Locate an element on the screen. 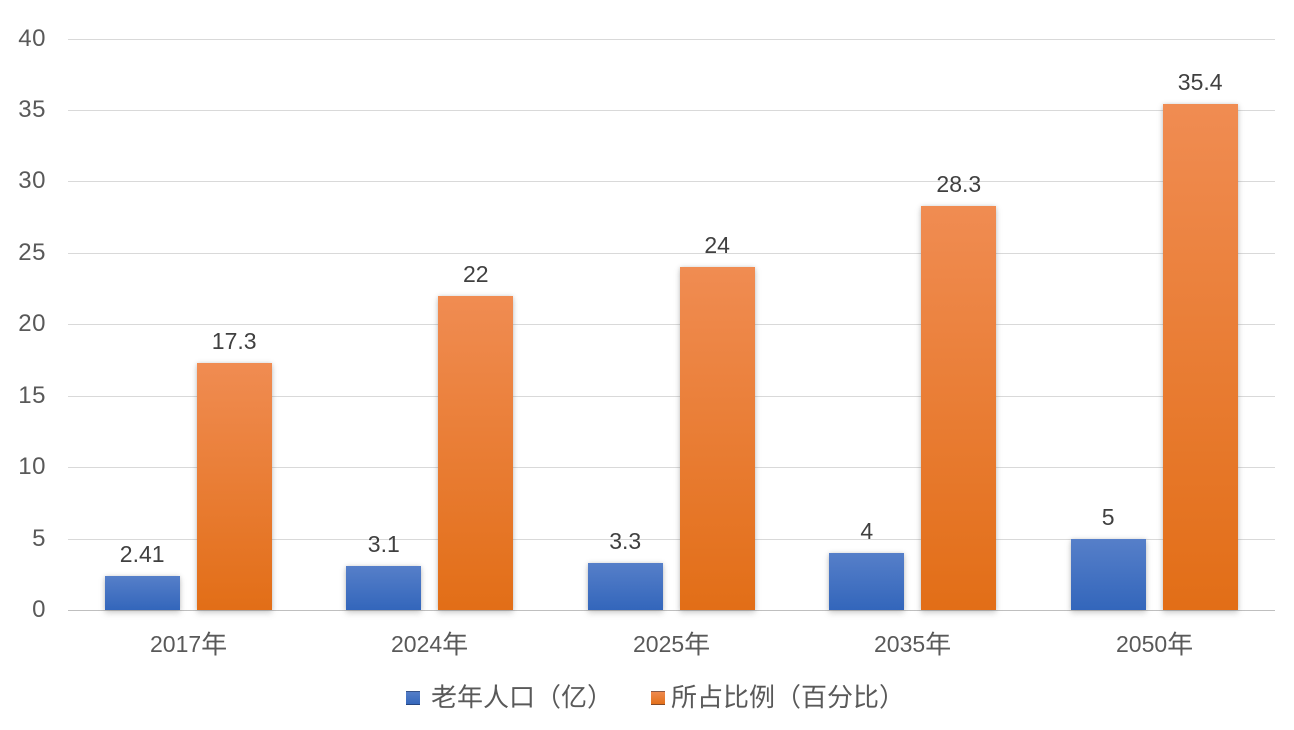 The height and width of the screenshot is (730, 1294). svg-text: 2035 is located at coordinates (899, 644).